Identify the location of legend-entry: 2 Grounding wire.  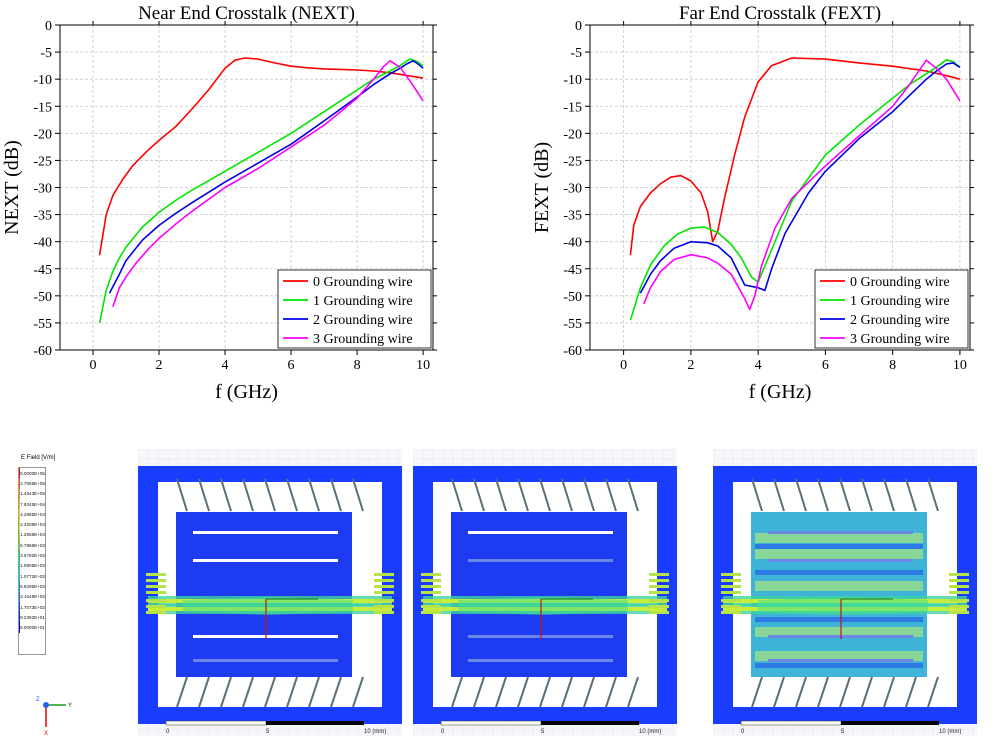
(900, 320).